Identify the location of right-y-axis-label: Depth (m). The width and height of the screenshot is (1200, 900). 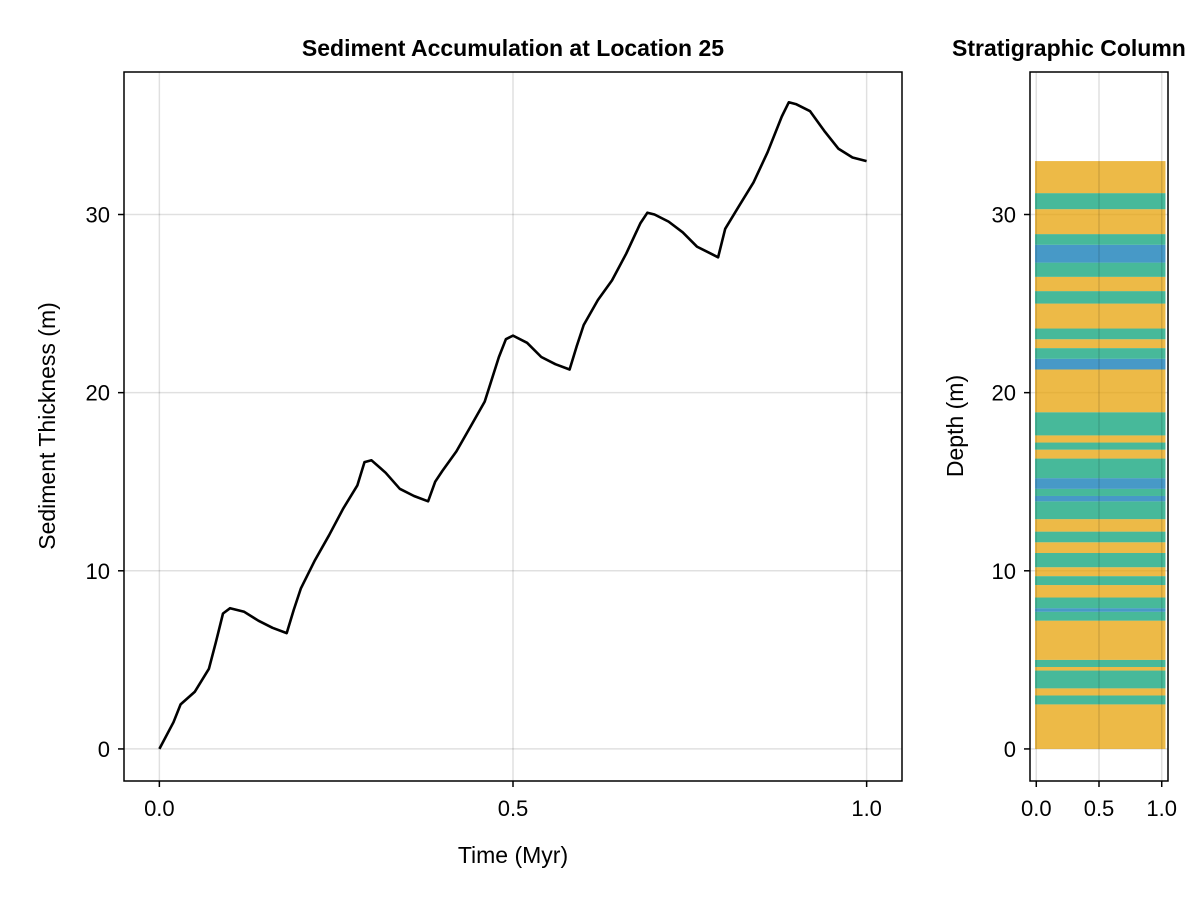
(955, 426).